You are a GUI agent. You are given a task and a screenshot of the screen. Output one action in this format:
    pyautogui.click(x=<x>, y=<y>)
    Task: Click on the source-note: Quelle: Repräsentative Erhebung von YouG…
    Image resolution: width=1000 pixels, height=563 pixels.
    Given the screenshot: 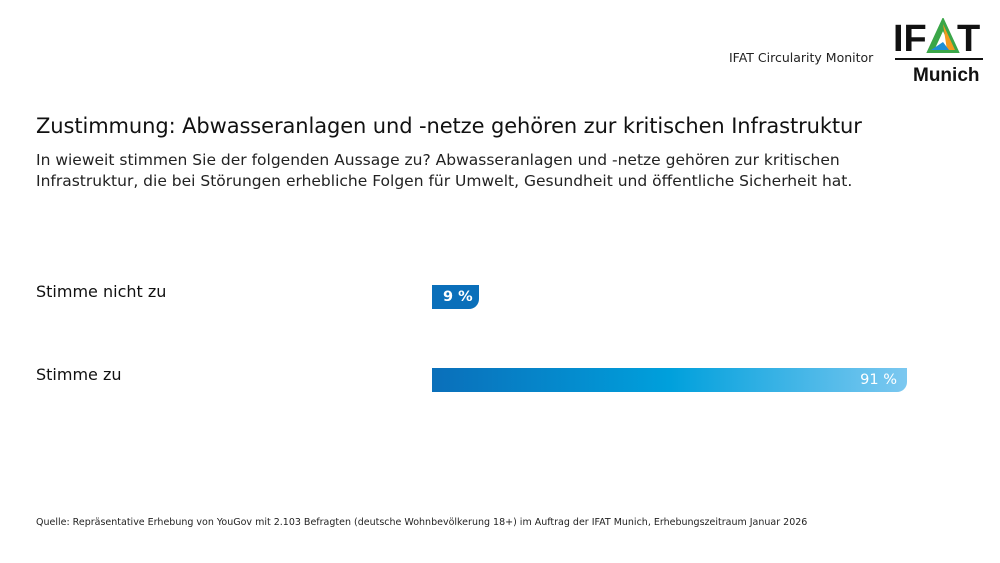 What is the action you would take?
    pyautogui.click(x=422, y=522)
    